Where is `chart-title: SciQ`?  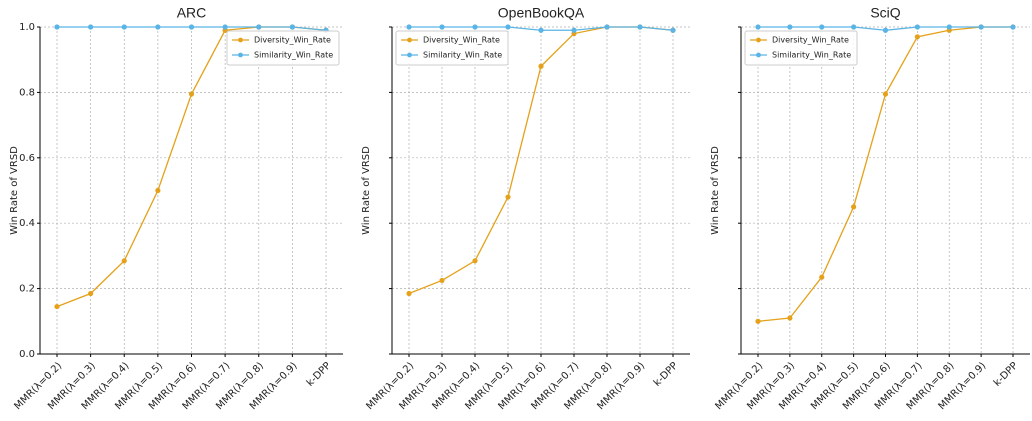
chart-title: SciQ is located at coordinates (885, 13).